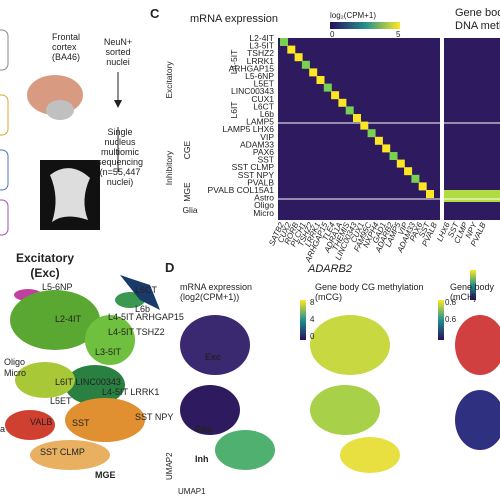 This screenshot has width=500, height=500. Describe the element at coordinates (261, 46) in the screenshot. I see `row-label: L3-5IT` at that location.